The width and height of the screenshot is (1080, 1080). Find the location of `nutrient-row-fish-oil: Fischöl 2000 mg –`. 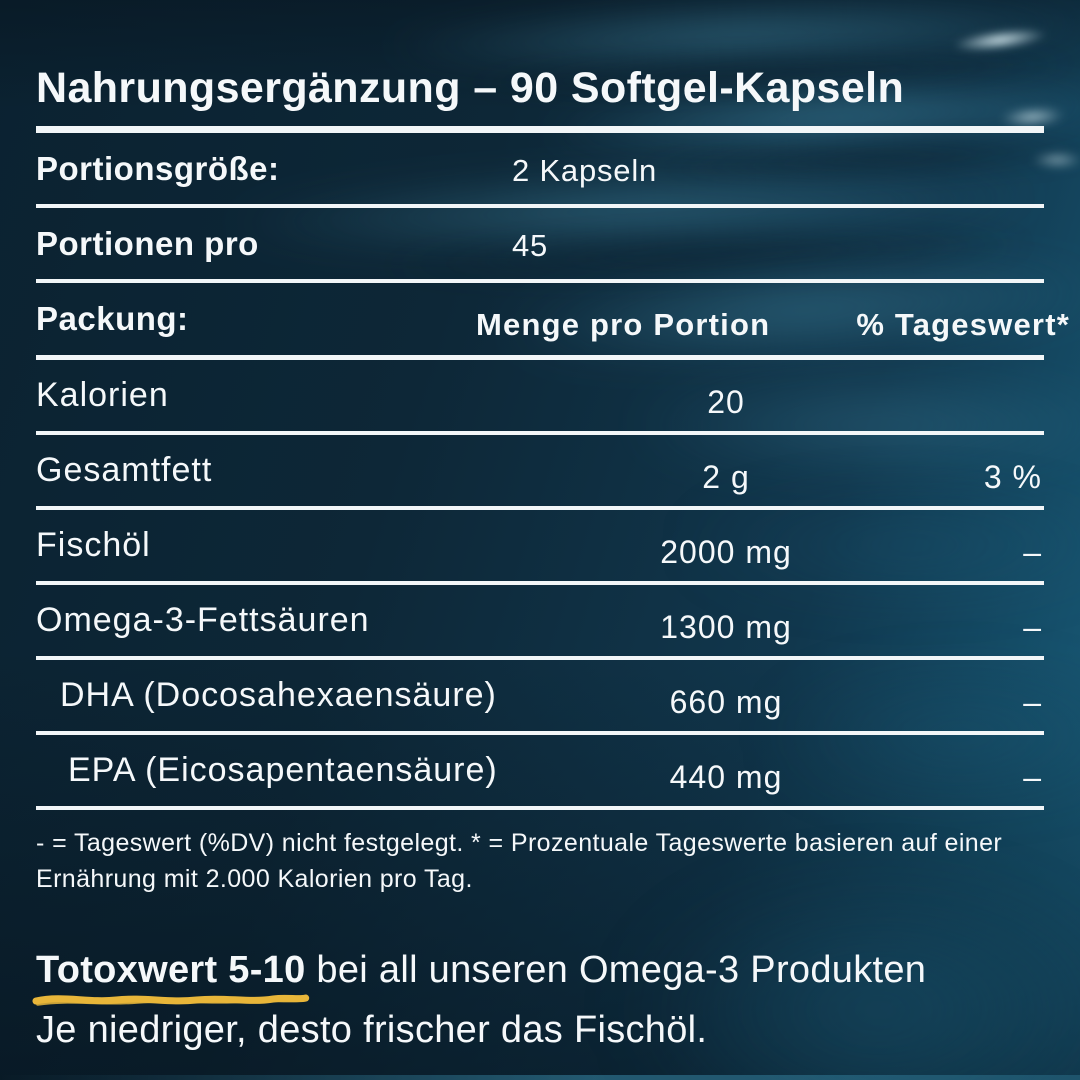

nutrient-row-fish-oil: Fischöl 2000 mg – is located at coordinates (540, 547).